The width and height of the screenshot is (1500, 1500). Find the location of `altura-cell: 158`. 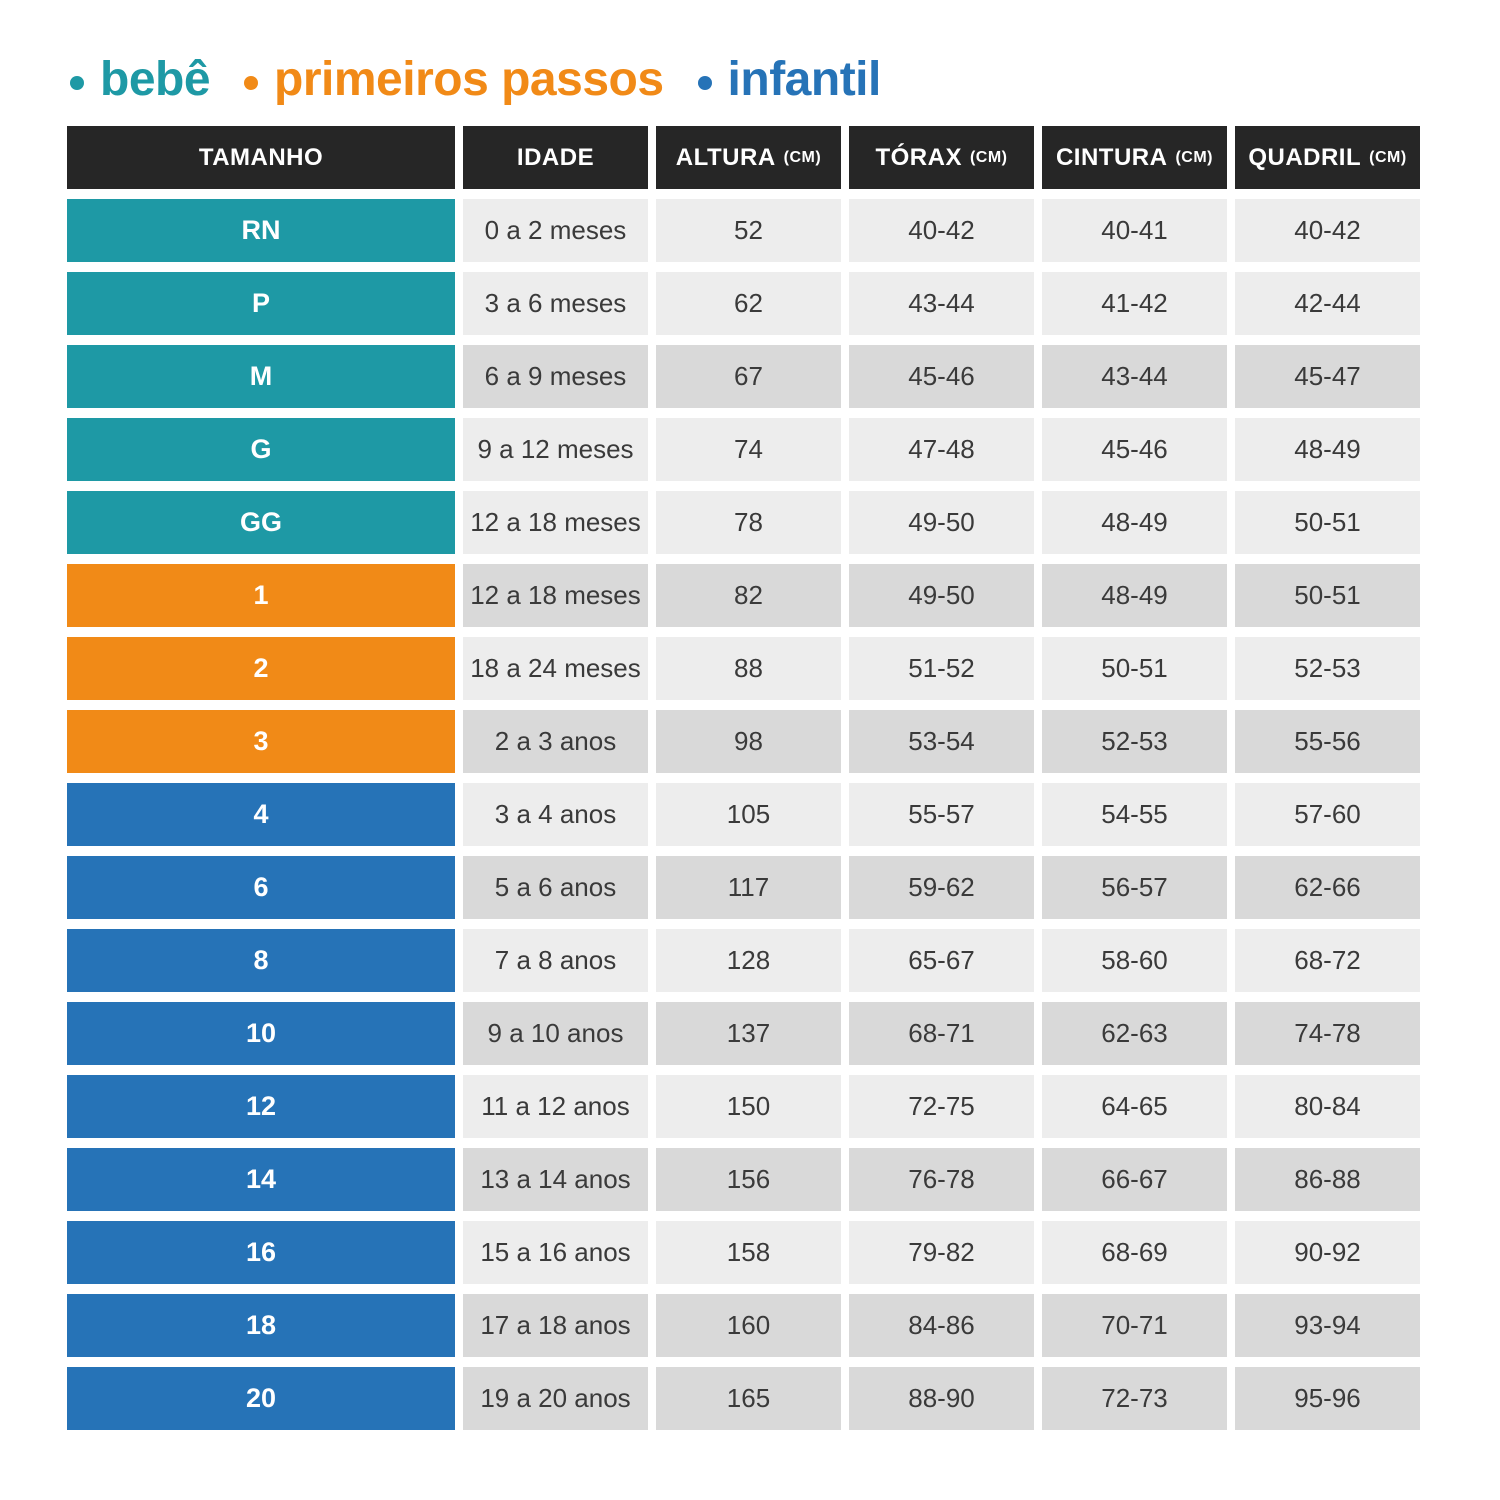

altura-cell: 158 is located at coordinates (748, 1252).